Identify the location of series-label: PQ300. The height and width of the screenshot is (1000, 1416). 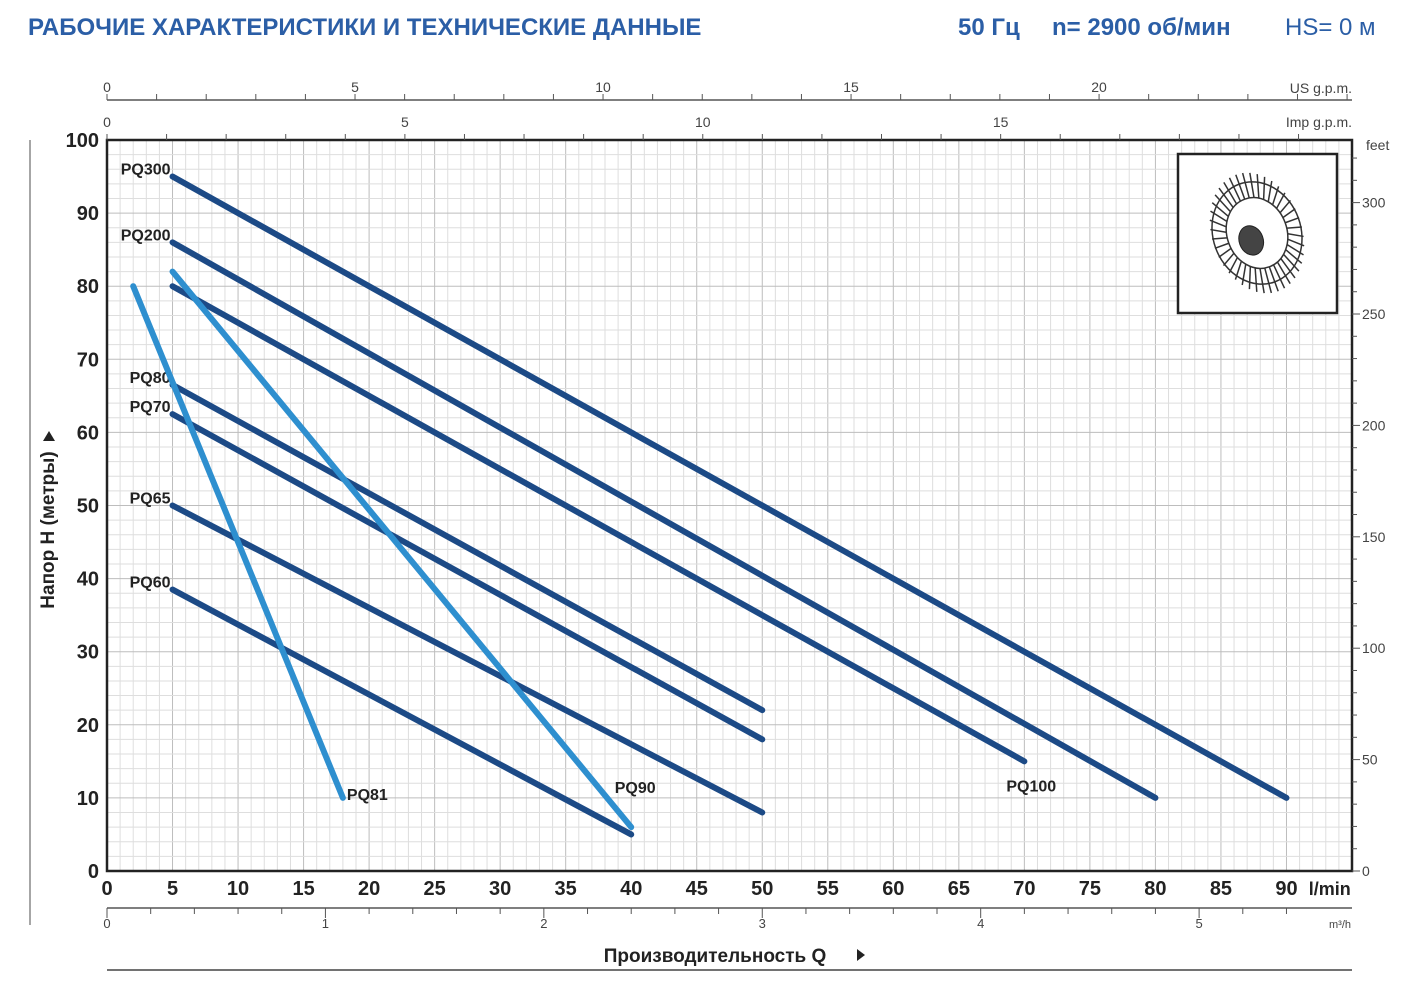
(146, 170).